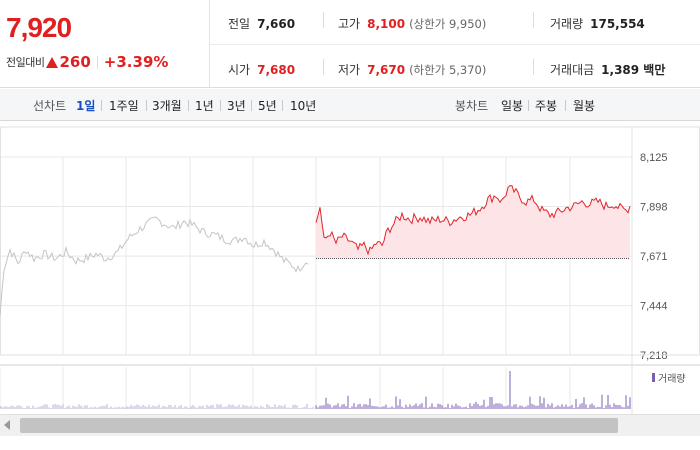  I want to click on stat-label: 시가, so click(239, 70).